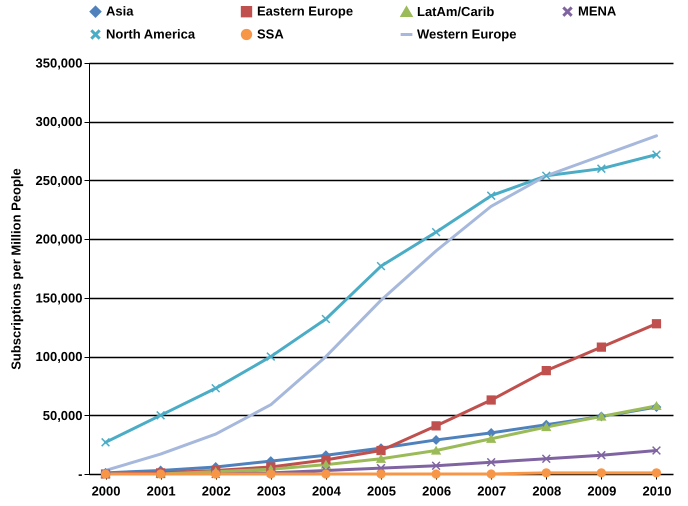 The width and height of the screenshot is (688, 506). Describe the element at coordinates (437, 491) in the screenshot. I see `x-tick-label: 2006` at that location.